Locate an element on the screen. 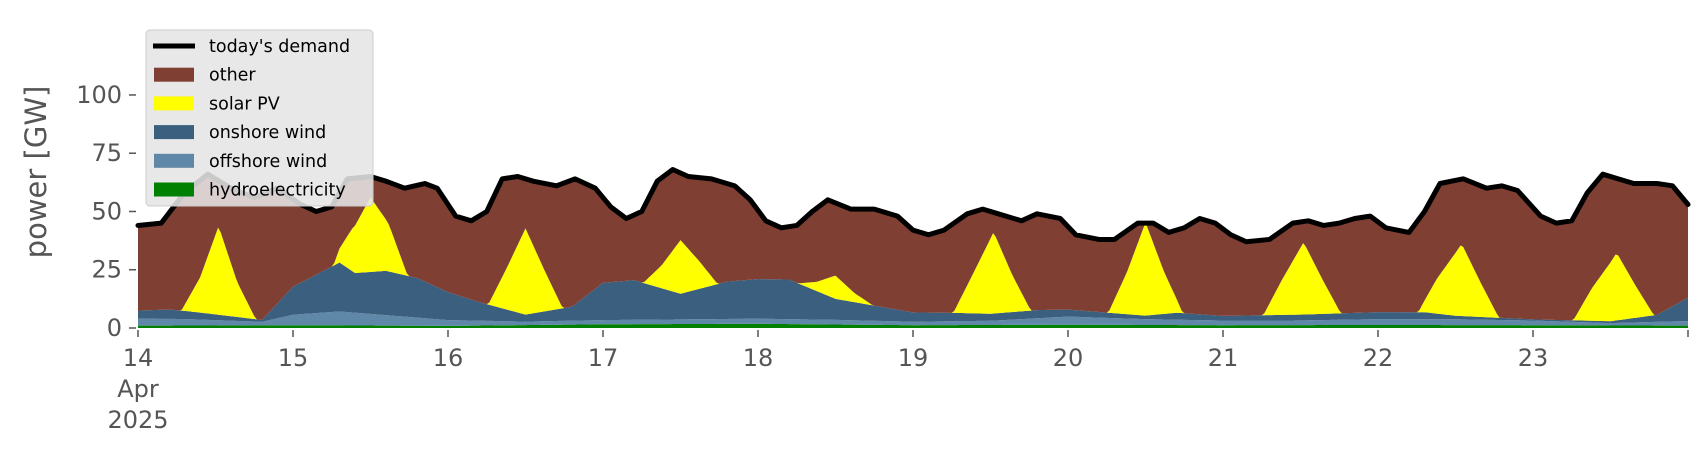 The width and height of the screenshot is (1706, 460). x-tick-label: 14 Apr 2025 is located at coordinates (137, 389).